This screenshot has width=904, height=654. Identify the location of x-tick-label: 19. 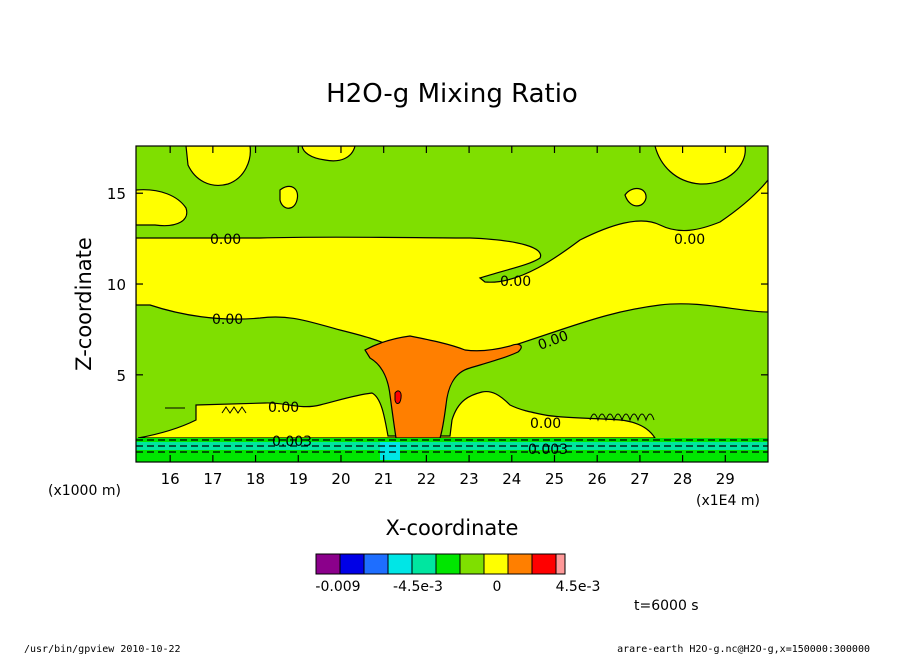
(298, 479).